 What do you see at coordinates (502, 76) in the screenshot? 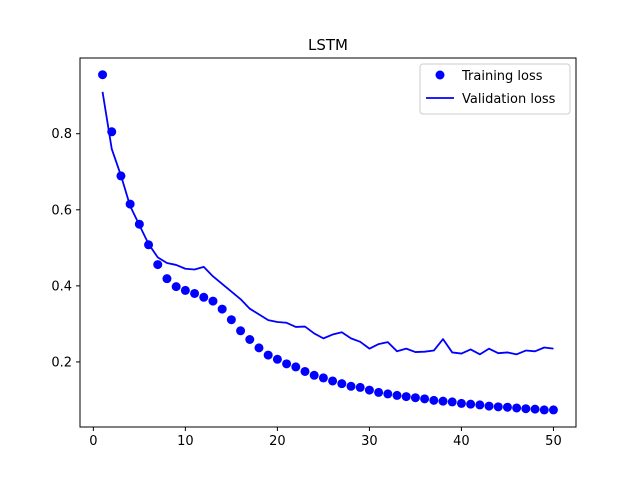
I see `legend-training-label: Training loss` at bounding box center [502, 76].